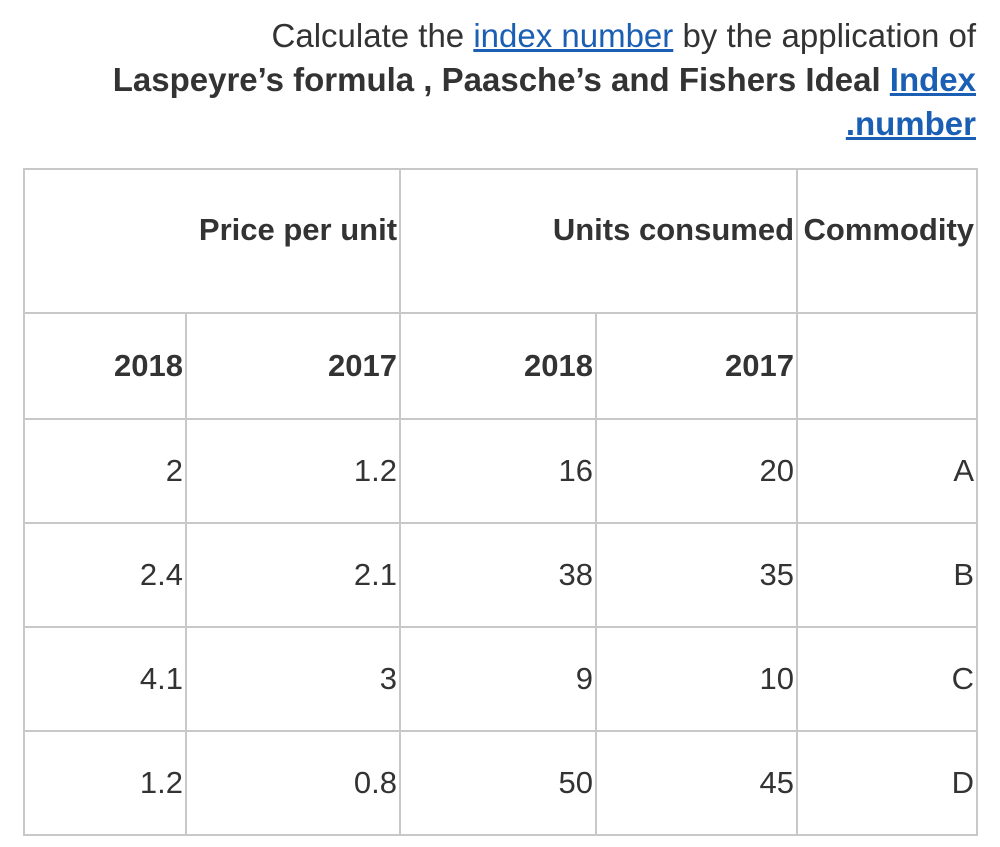 The width and height of the screenshot is (1000, 847). Describe the element at coordinates (105, 783) in the screenshot. I see `price-2018-cell: 1.2` at that location.